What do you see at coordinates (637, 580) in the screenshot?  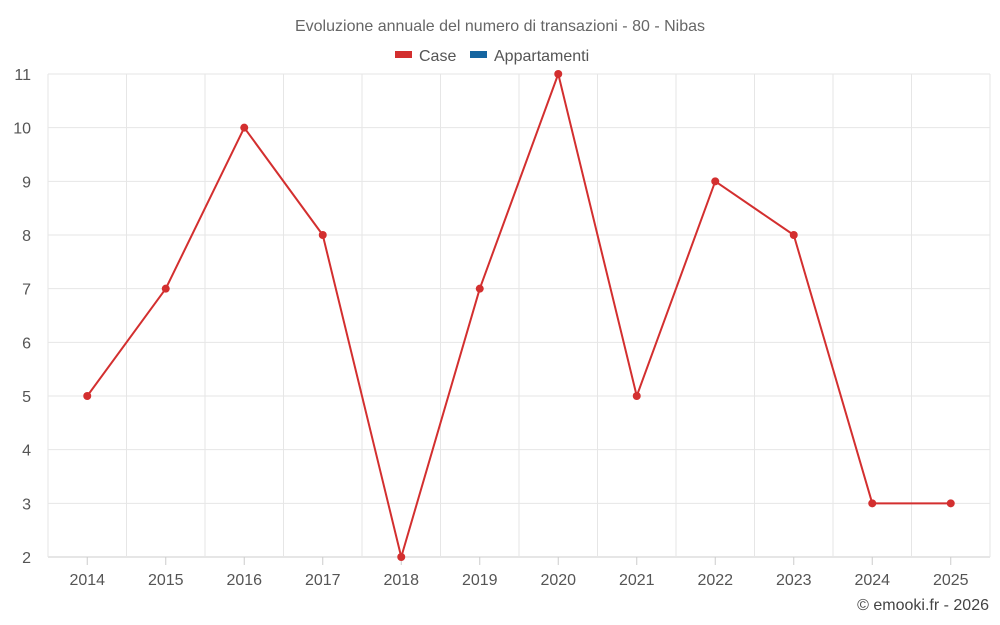 I see `x-tick-label: 2021` at bounding box center [637, 580].